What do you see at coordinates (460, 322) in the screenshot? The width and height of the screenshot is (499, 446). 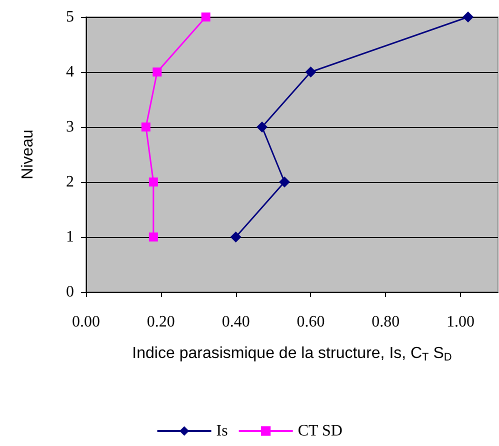 I see `x-tick-label: 1.00` at bounding box center [460, 322].